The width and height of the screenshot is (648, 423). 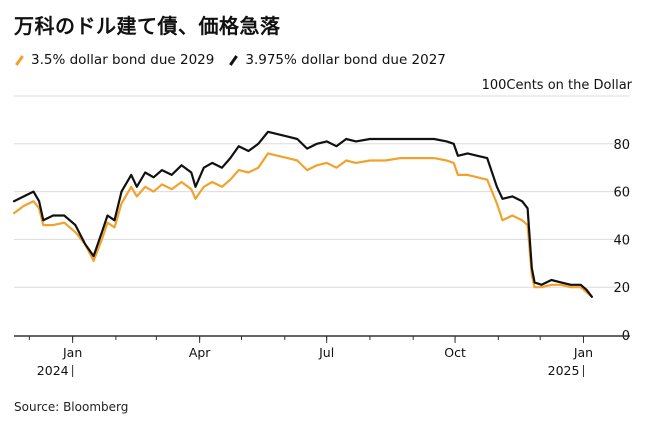 What do you see at coordinates (621, 145) in the screenshot?
I see `y-tick-label-80: 80` at bounding box center [621, 145].